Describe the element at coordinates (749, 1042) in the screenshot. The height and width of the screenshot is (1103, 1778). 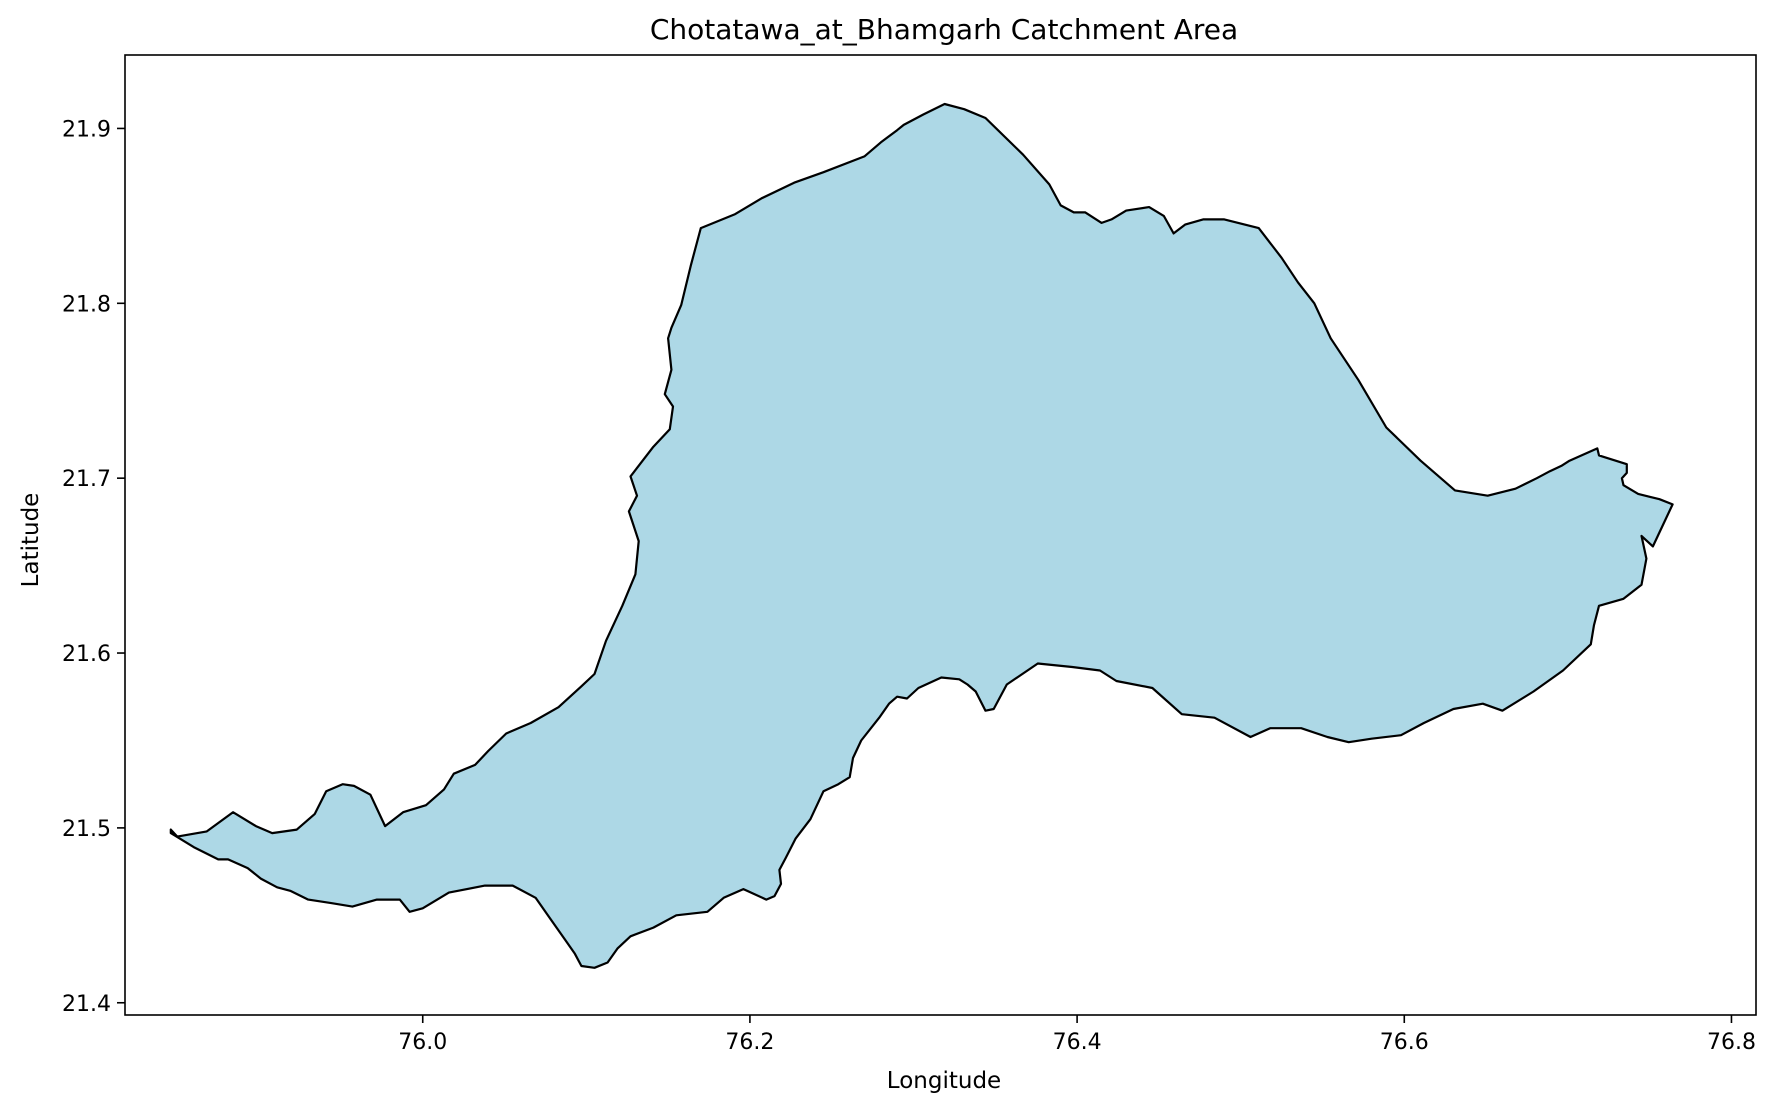
I see `x-tick-label: 76.2` at that location.